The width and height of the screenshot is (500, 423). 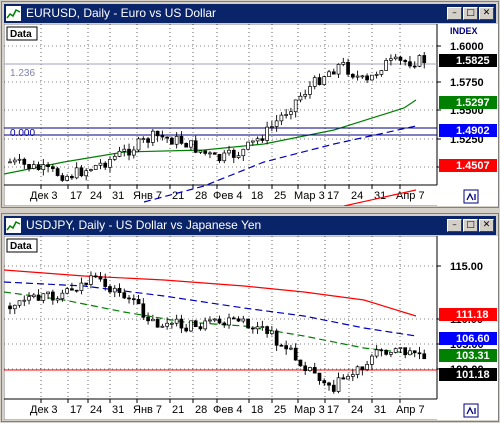 I want to click on chart-window-icon, so click(x=13, y=13).